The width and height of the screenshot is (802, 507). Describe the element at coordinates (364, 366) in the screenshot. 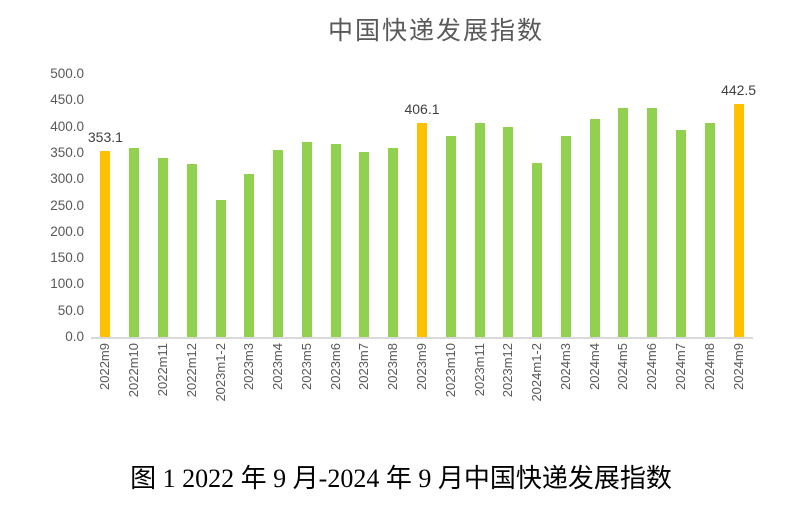

I see `x-tick-label-2023m7: 2023m7` at that location.